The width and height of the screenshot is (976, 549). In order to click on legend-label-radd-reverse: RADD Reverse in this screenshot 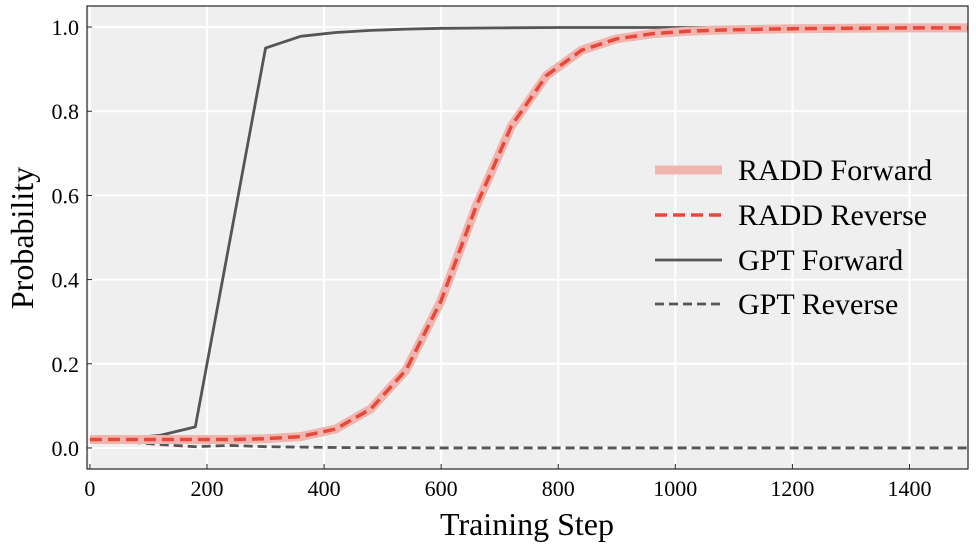, I will do `click(832, 215)`.